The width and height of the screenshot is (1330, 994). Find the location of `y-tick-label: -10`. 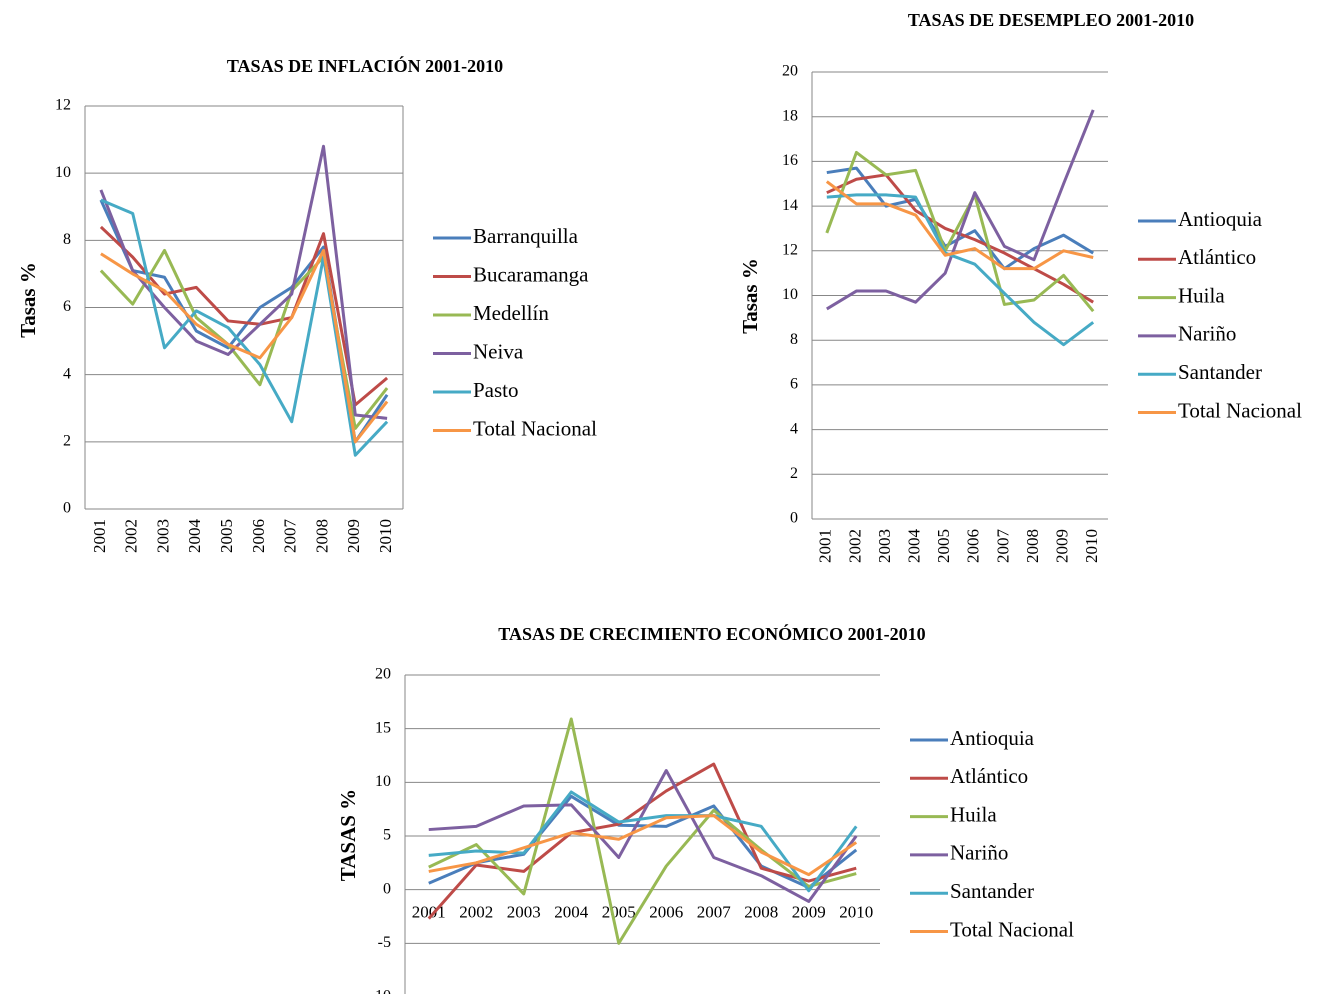

y-tick-label: -10 is located at coordinates (380, 991).